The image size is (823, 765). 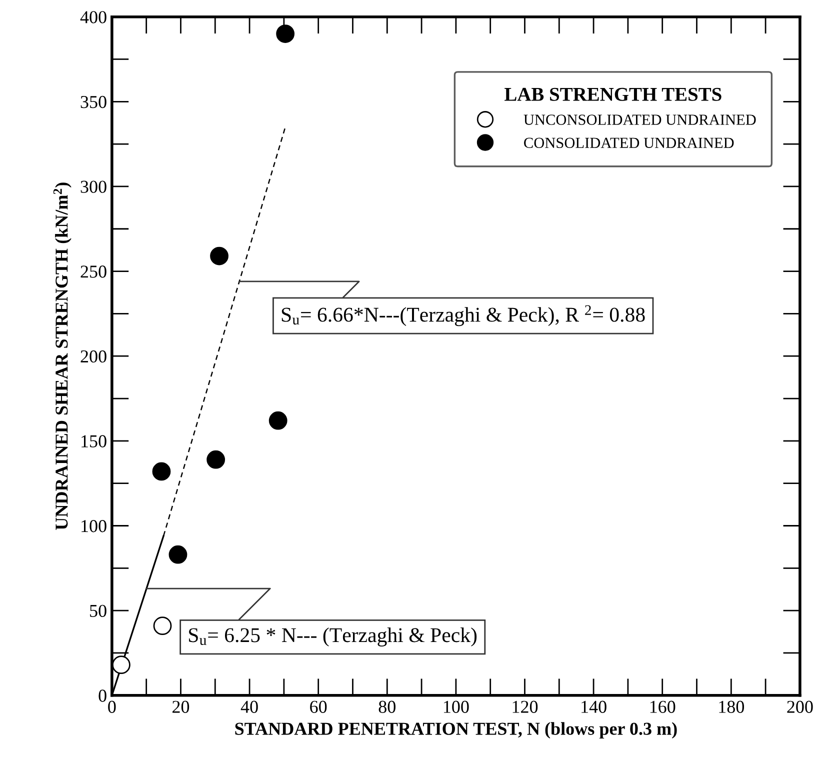 What do you see at coordinates (62, 356) in the screenshot?
I see `y-axis-title: UNDRAINED SHEAR STRENGTH (kN/m$^{2}$)` at bounding box center [62, 356].